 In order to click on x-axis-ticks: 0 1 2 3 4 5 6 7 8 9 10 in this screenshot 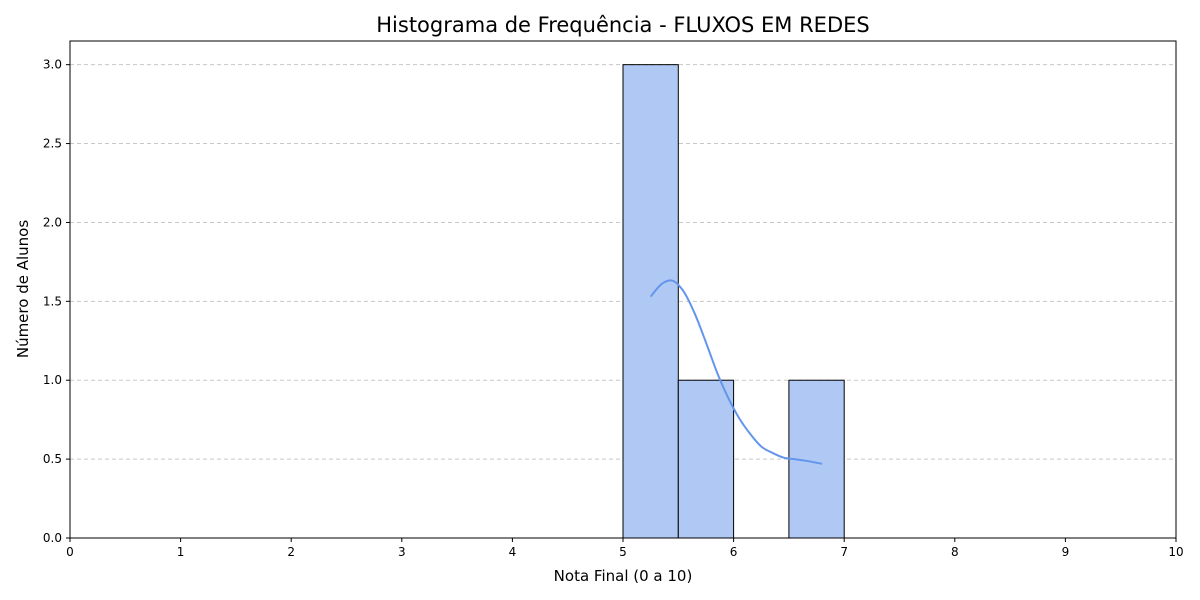, I will do `click(625, 548)`.